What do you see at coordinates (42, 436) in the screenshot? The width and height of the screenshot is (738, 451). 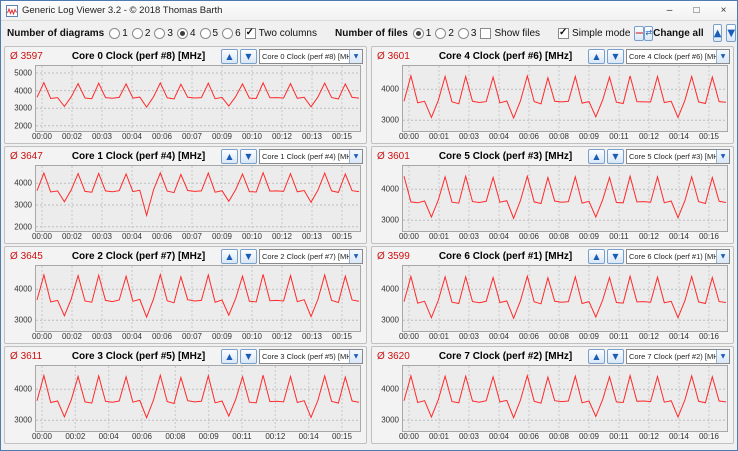 I see `x-tick-label: 00:00` at bounding box center [42, 436].